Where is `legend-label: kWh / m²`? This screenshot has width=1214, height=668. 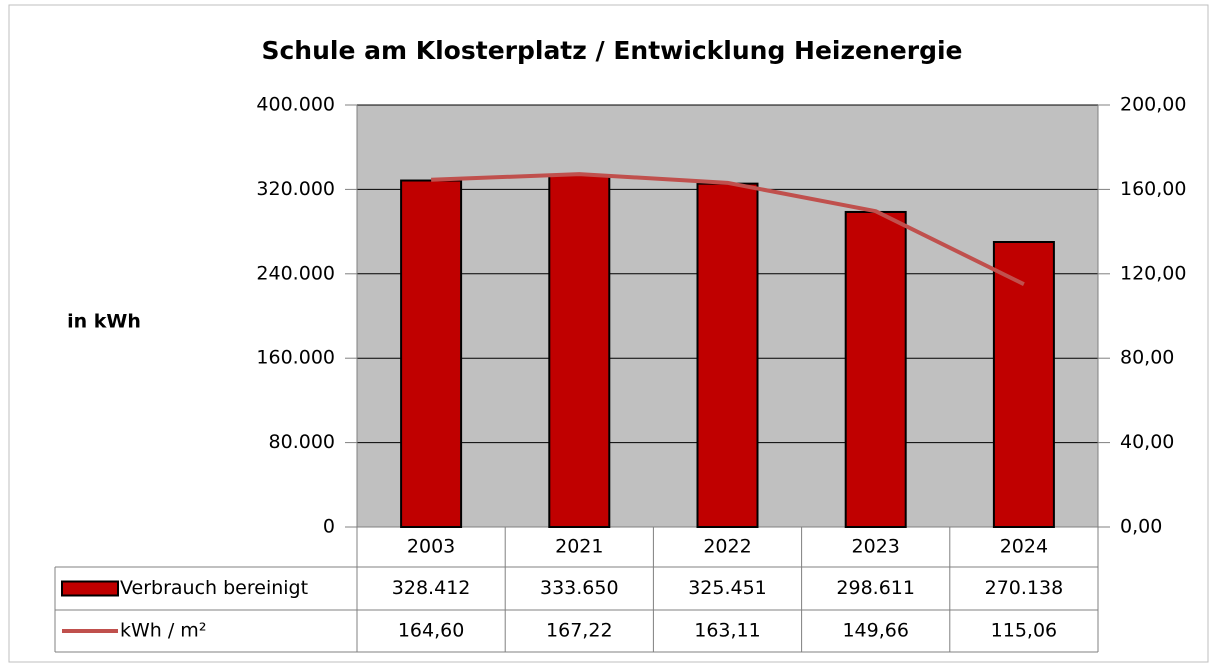
legend-label: kWh / m² is located at coordinates (163, 631).